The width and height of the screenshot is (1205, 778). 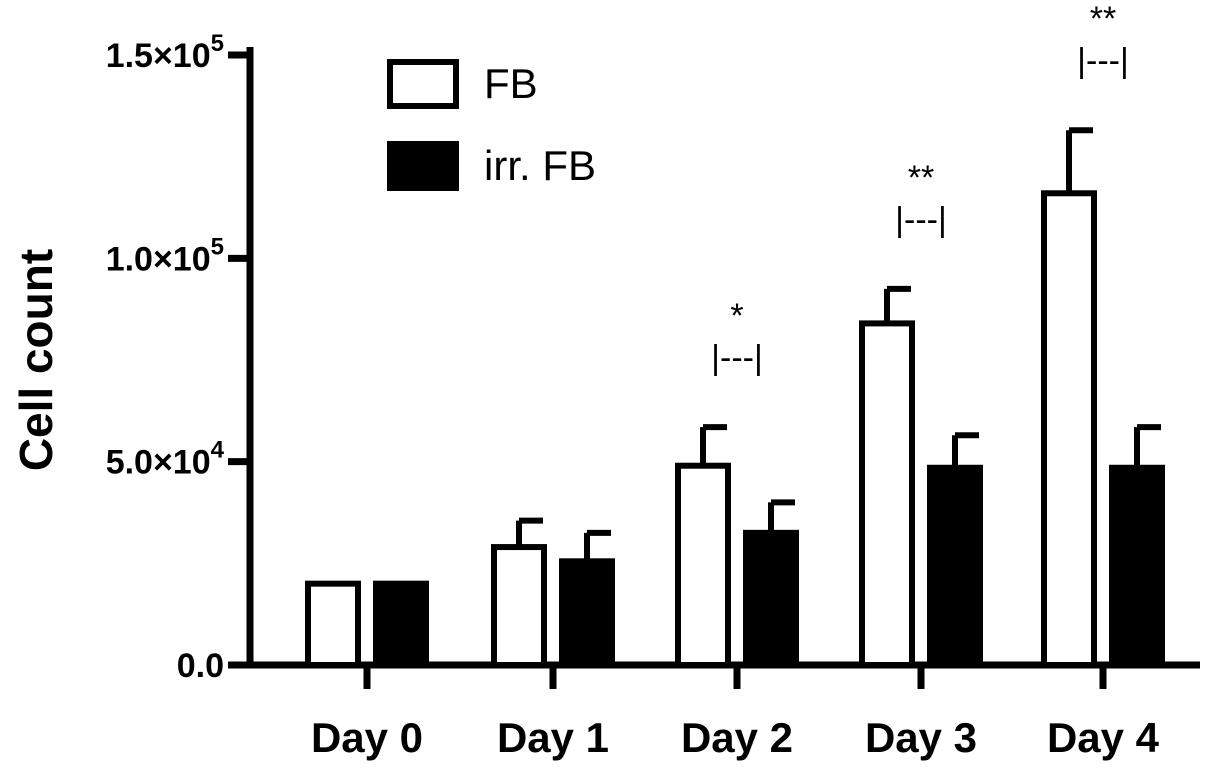 What do you see at coordinates (367, 737) in the screenshot?
I see `x-tick-label: Day 0` at bounding box center [367, 737].